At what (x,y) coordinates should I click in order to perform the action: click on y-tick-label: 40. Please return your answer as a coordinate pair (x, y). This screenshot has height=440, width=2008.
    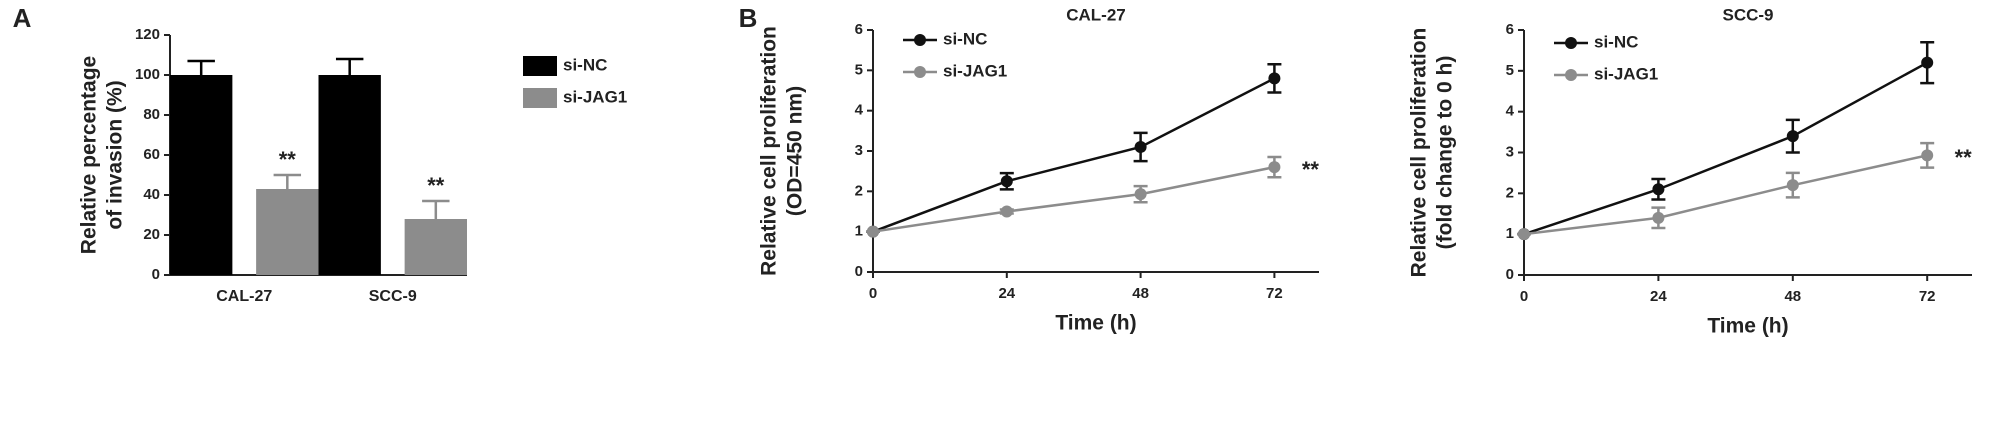
    Looking at the image, I should click on (151, 194).